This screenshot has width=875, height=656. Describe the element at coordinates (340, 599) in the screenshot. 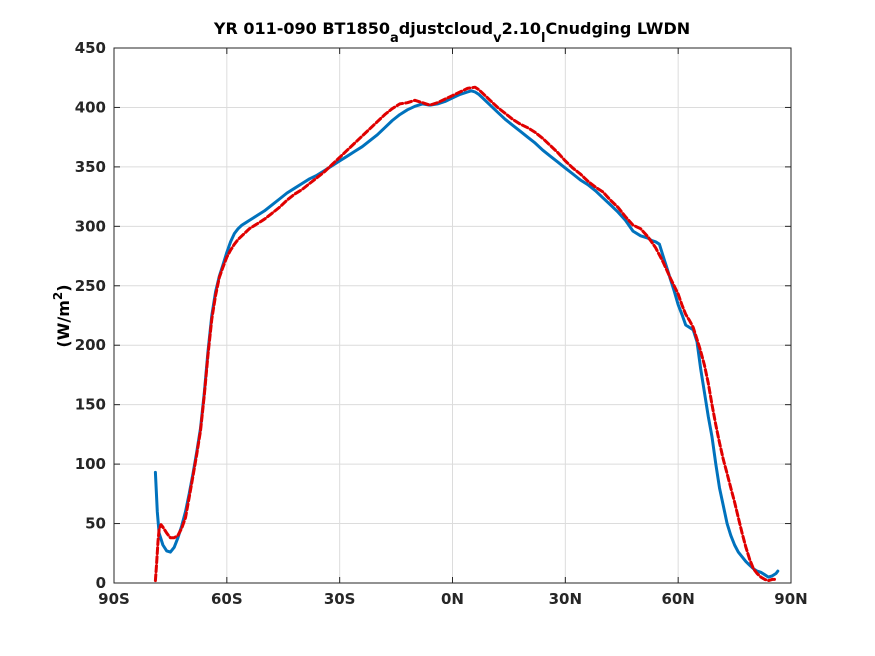

I see `x-tick-label: 30S` at that location.